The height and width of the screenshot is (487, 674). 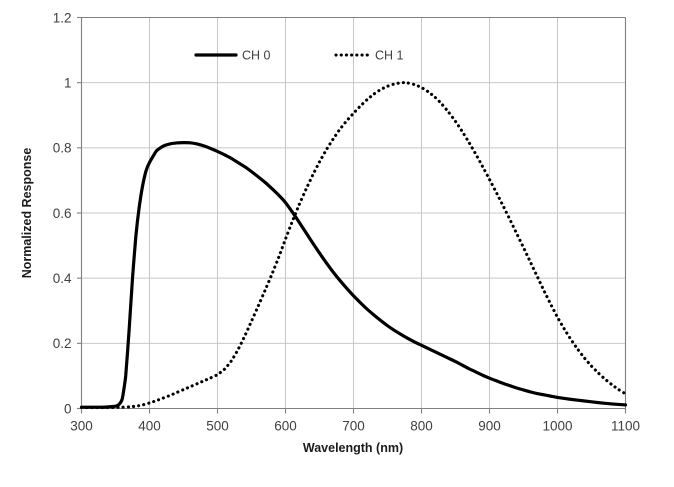 I want to click on legend-item-ch-1: CH 1, so click(x=369, y=56).